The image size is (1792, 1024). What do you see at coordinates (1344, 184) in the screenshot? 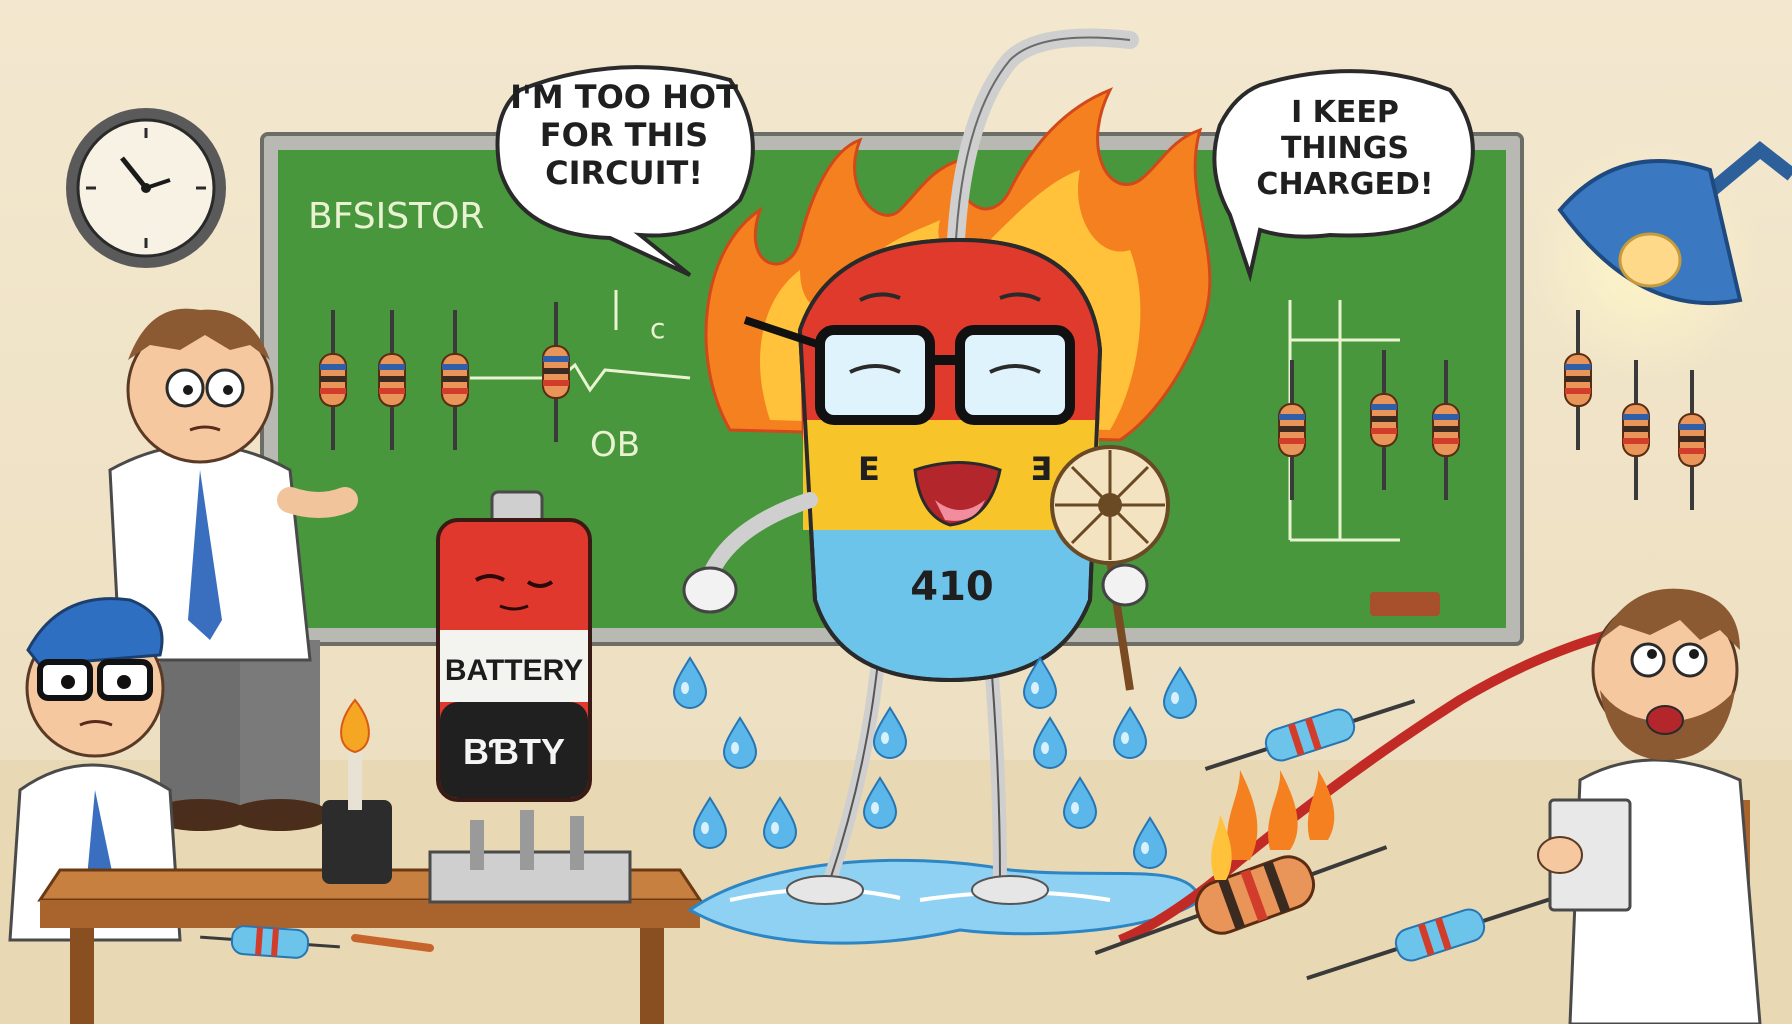
I see `speech-right-line-3: CHARGED!` at bounding box center [1344, 184].